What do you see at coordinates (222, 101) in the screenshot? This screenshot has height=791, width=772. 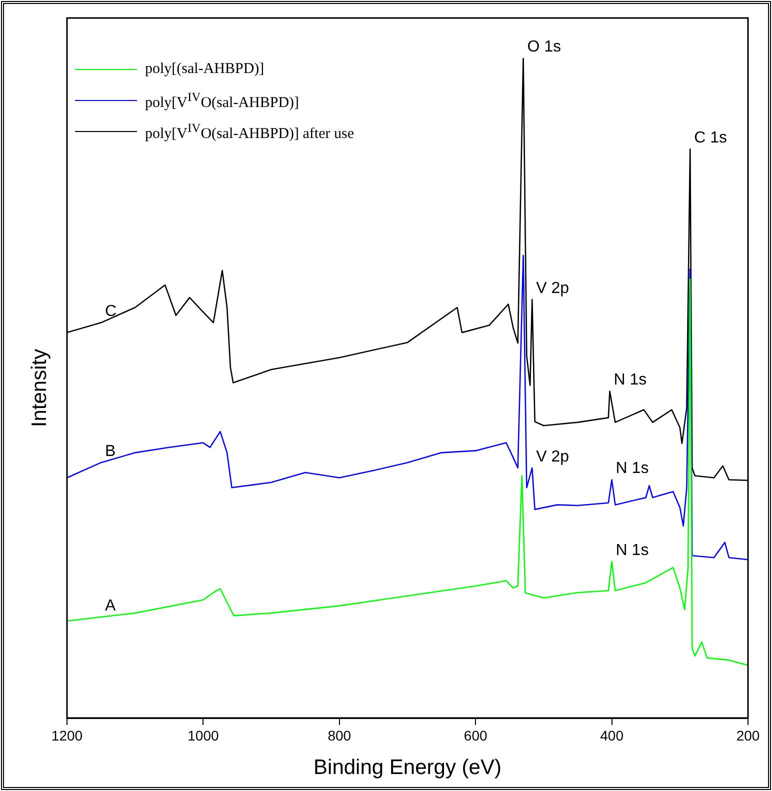 I see `legend-label: poly[V$^{IV}$O(sal-AHBPD)]` at bounding box center [222, 101].